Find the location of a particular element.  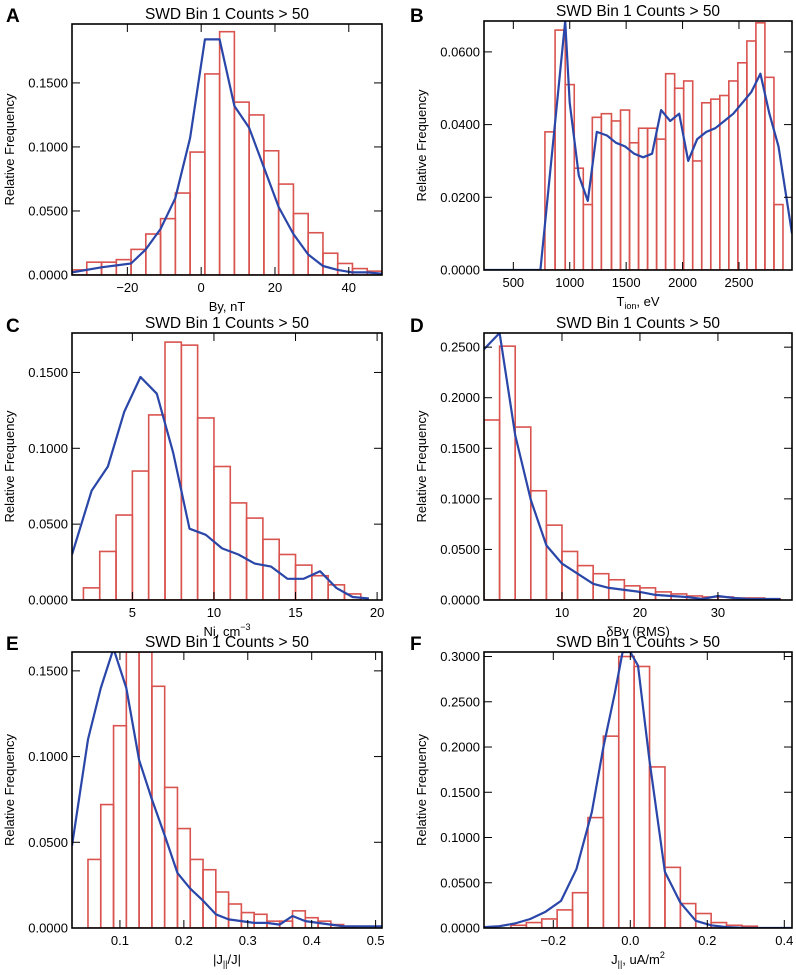

x-tick-label: 20 is located at coordinates (640, 612).